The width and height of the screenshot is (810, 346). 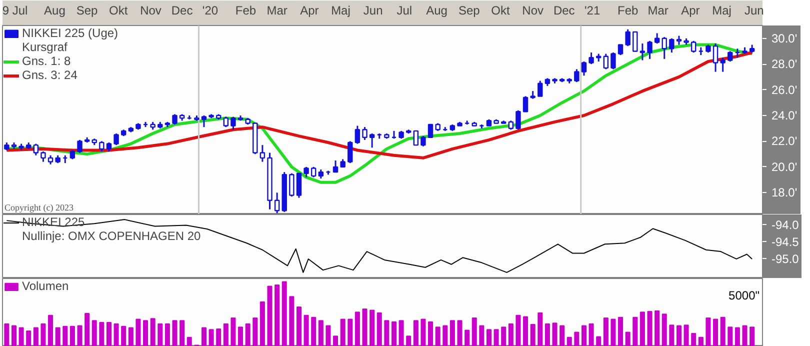 What do you see at coordinates (786, 241) in the screenshot?
I see `y-tick-label: -94.5` at bounding box center [786, 241].